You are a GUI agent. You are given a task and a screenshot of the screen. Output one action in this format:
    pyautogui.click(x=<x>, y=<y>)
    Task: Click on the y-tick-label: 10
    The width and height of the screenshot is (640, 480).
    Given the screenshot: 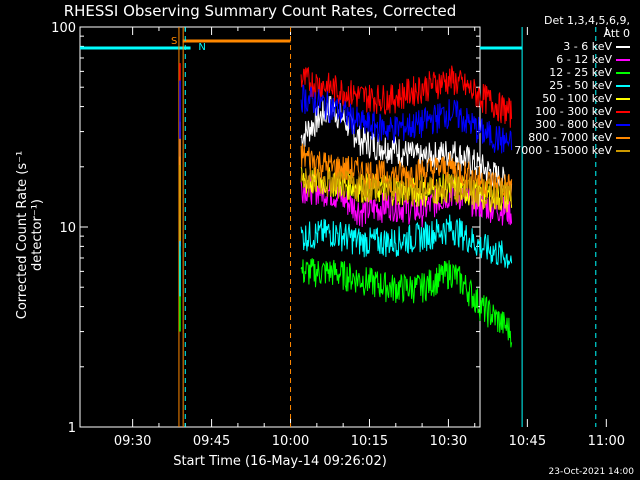 What is the action you would take?
    pyautogui.click(x=67, y=228)
    